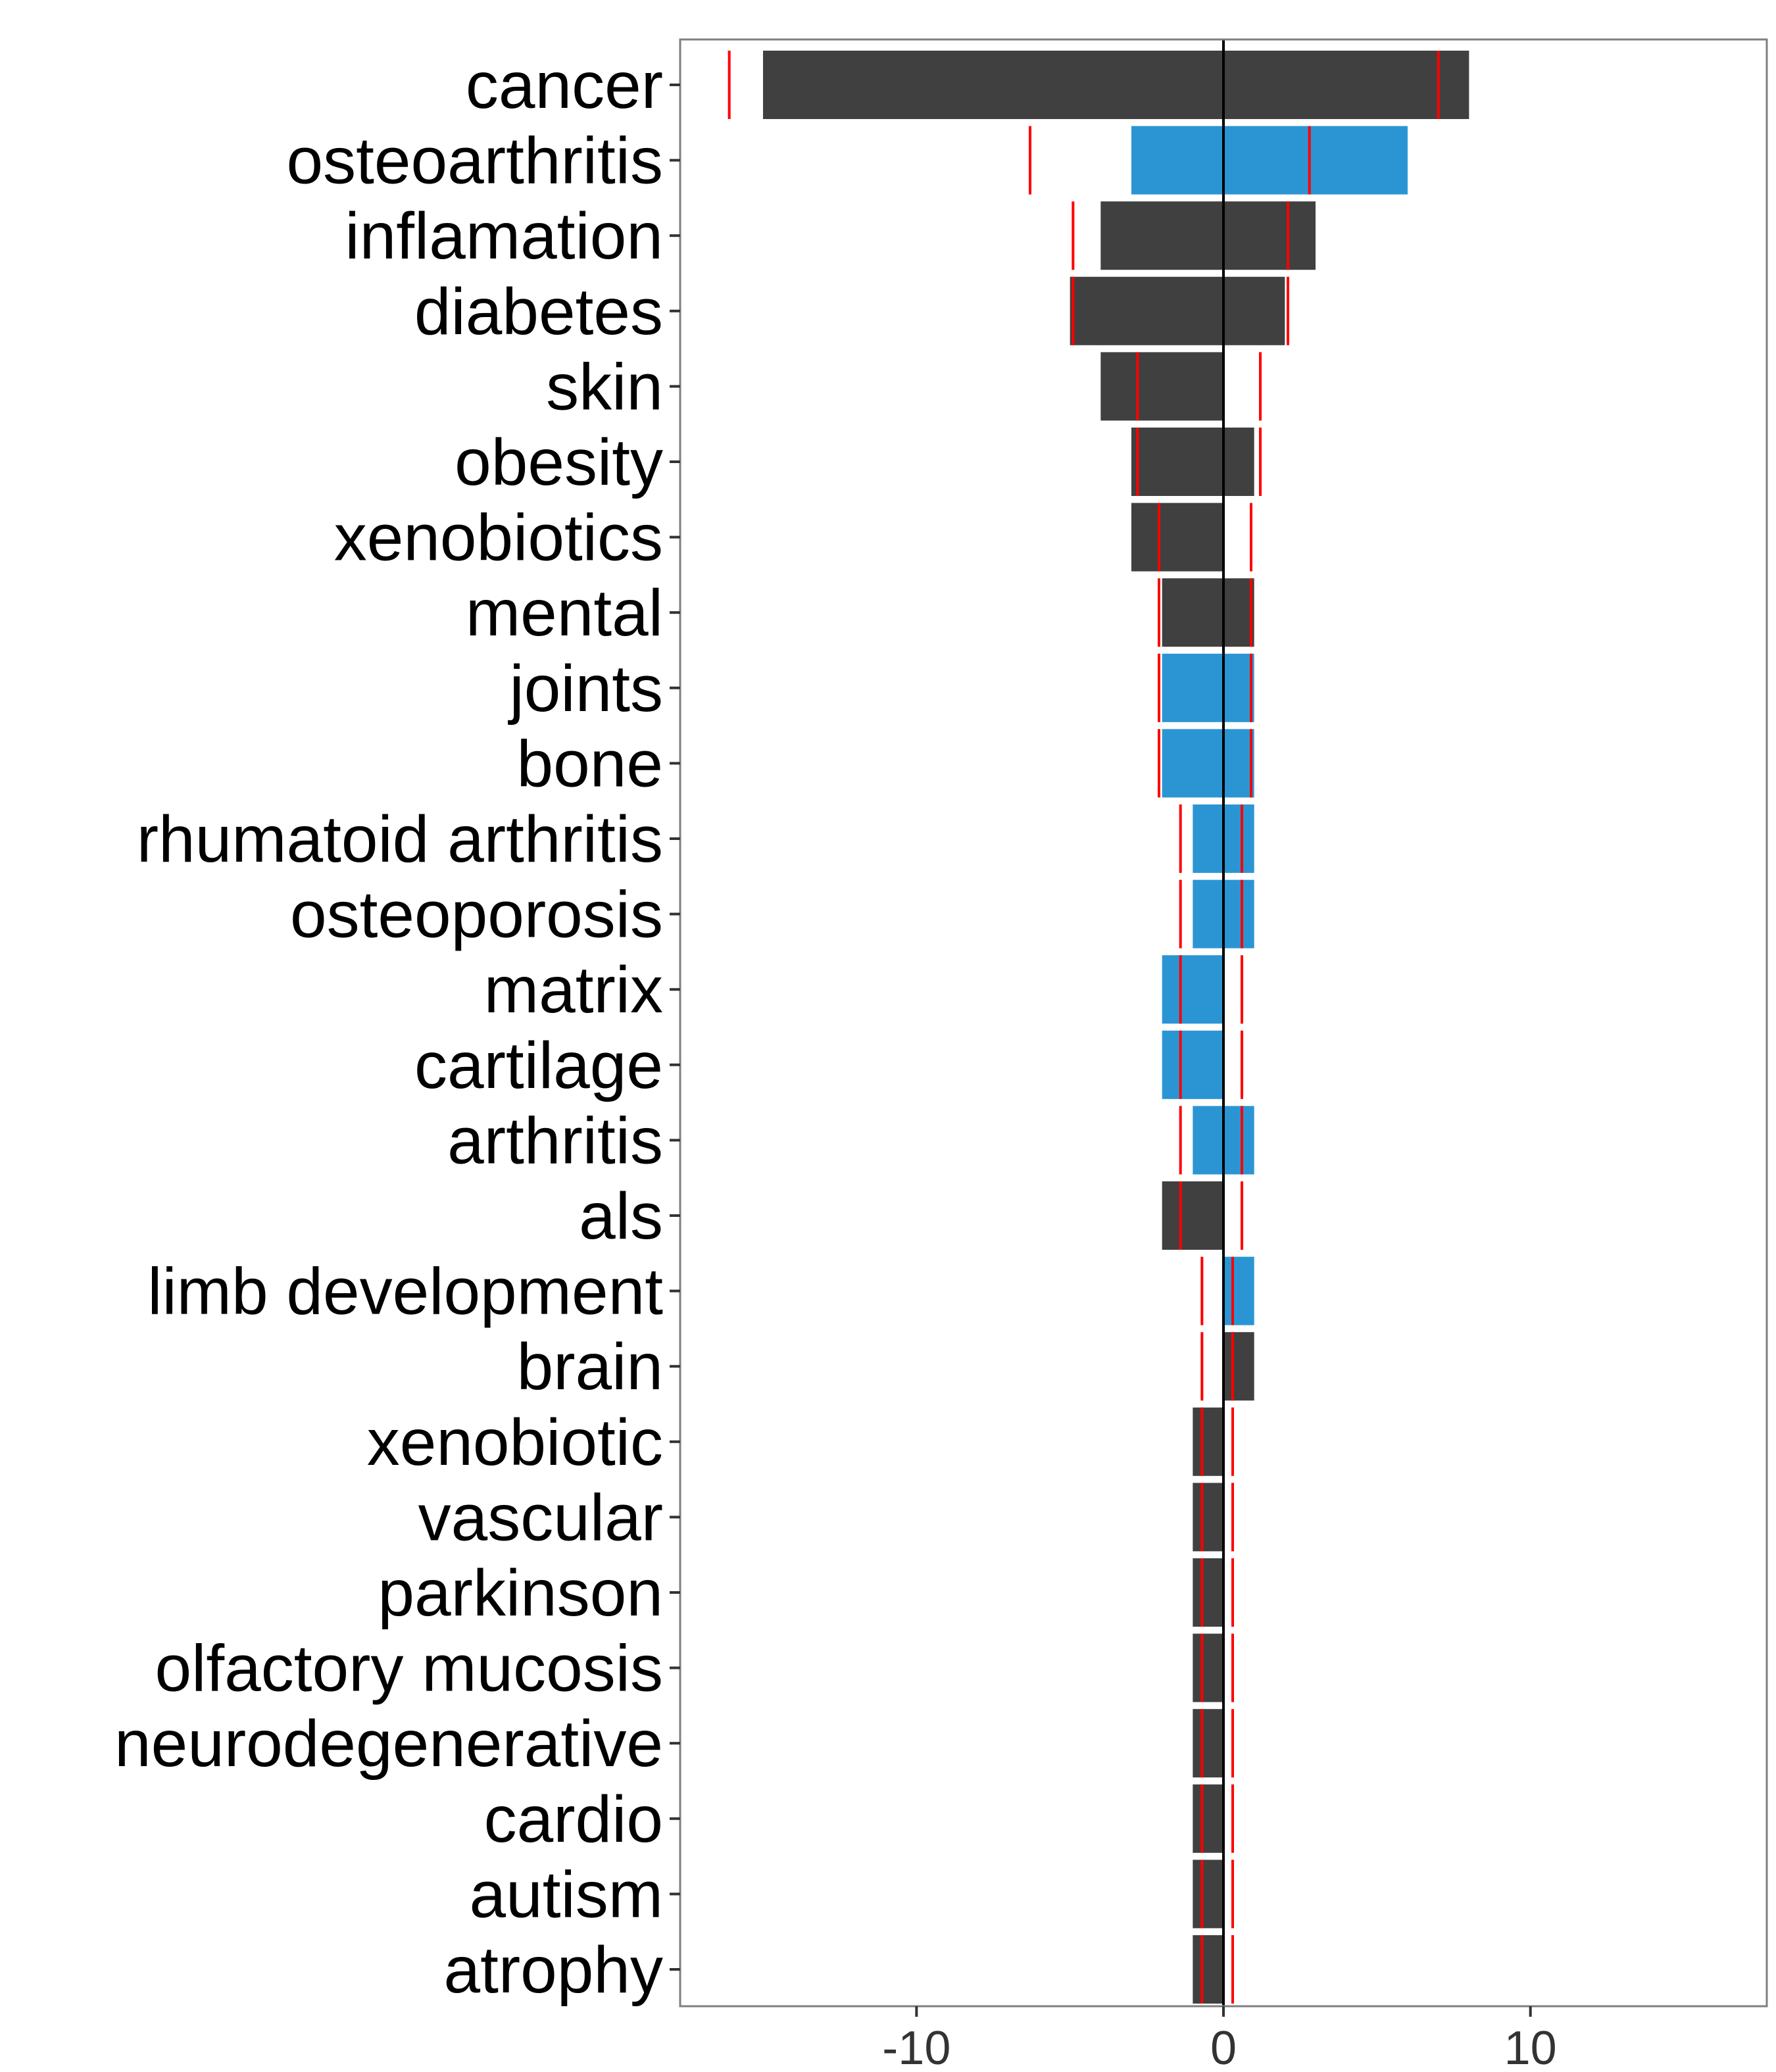  Describe the element at coordinates (538, 1065) in the screenshot. I see `category-label: cartilage` at that location.